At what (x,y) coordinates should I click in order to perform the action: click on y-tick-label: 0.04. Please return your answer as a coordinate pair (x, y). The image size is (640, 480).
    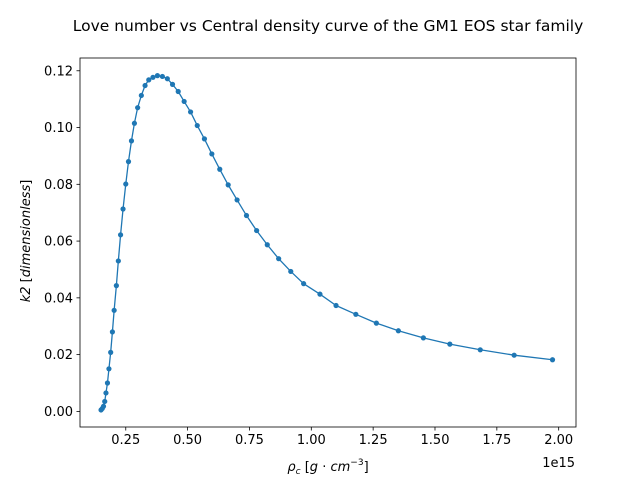
    Looking at the image, I should click on (58, 298).